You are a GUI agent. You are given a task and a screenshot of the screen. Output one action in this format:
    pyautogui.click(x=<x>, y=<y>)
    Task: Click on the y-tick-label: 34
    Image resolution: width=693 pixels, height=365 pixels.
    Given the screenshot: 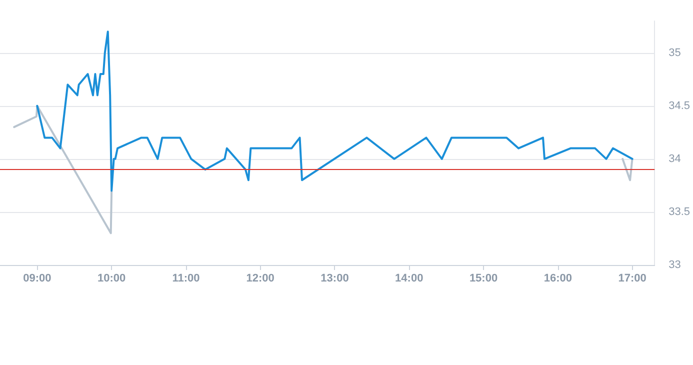 What is the action you would take?
    pyautogui.click(x=674, y=158)
    